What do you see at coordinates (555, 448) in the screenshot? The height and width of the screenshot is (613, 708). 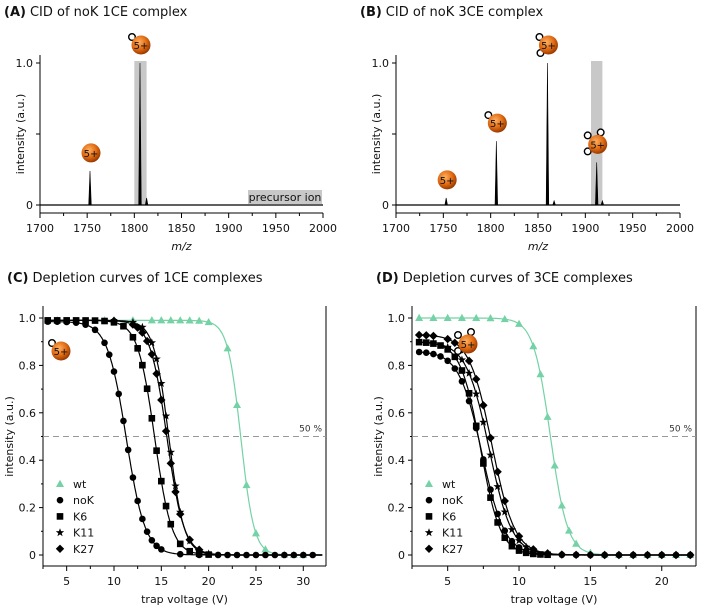 I see `fit-curve-k11` at bounding box center [555, 448].